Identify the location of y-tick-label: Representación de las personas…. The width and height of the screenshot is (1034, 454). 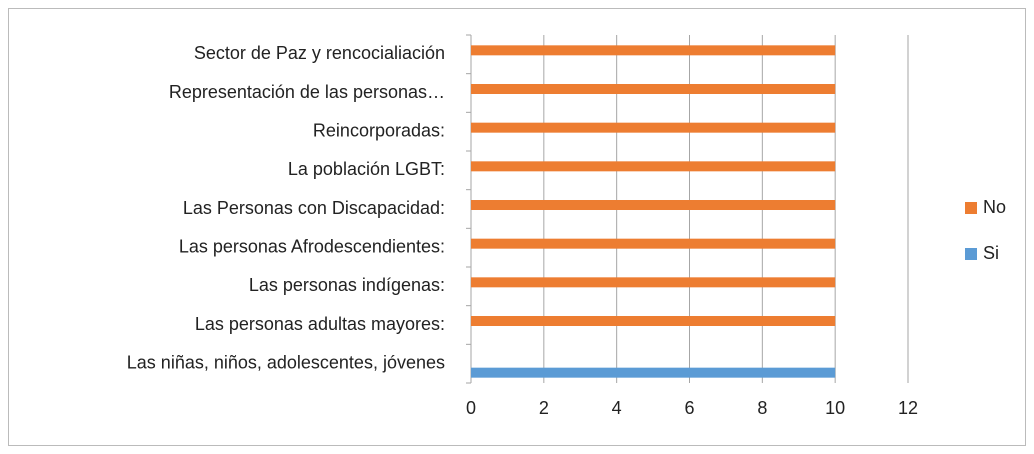
(307, 92).